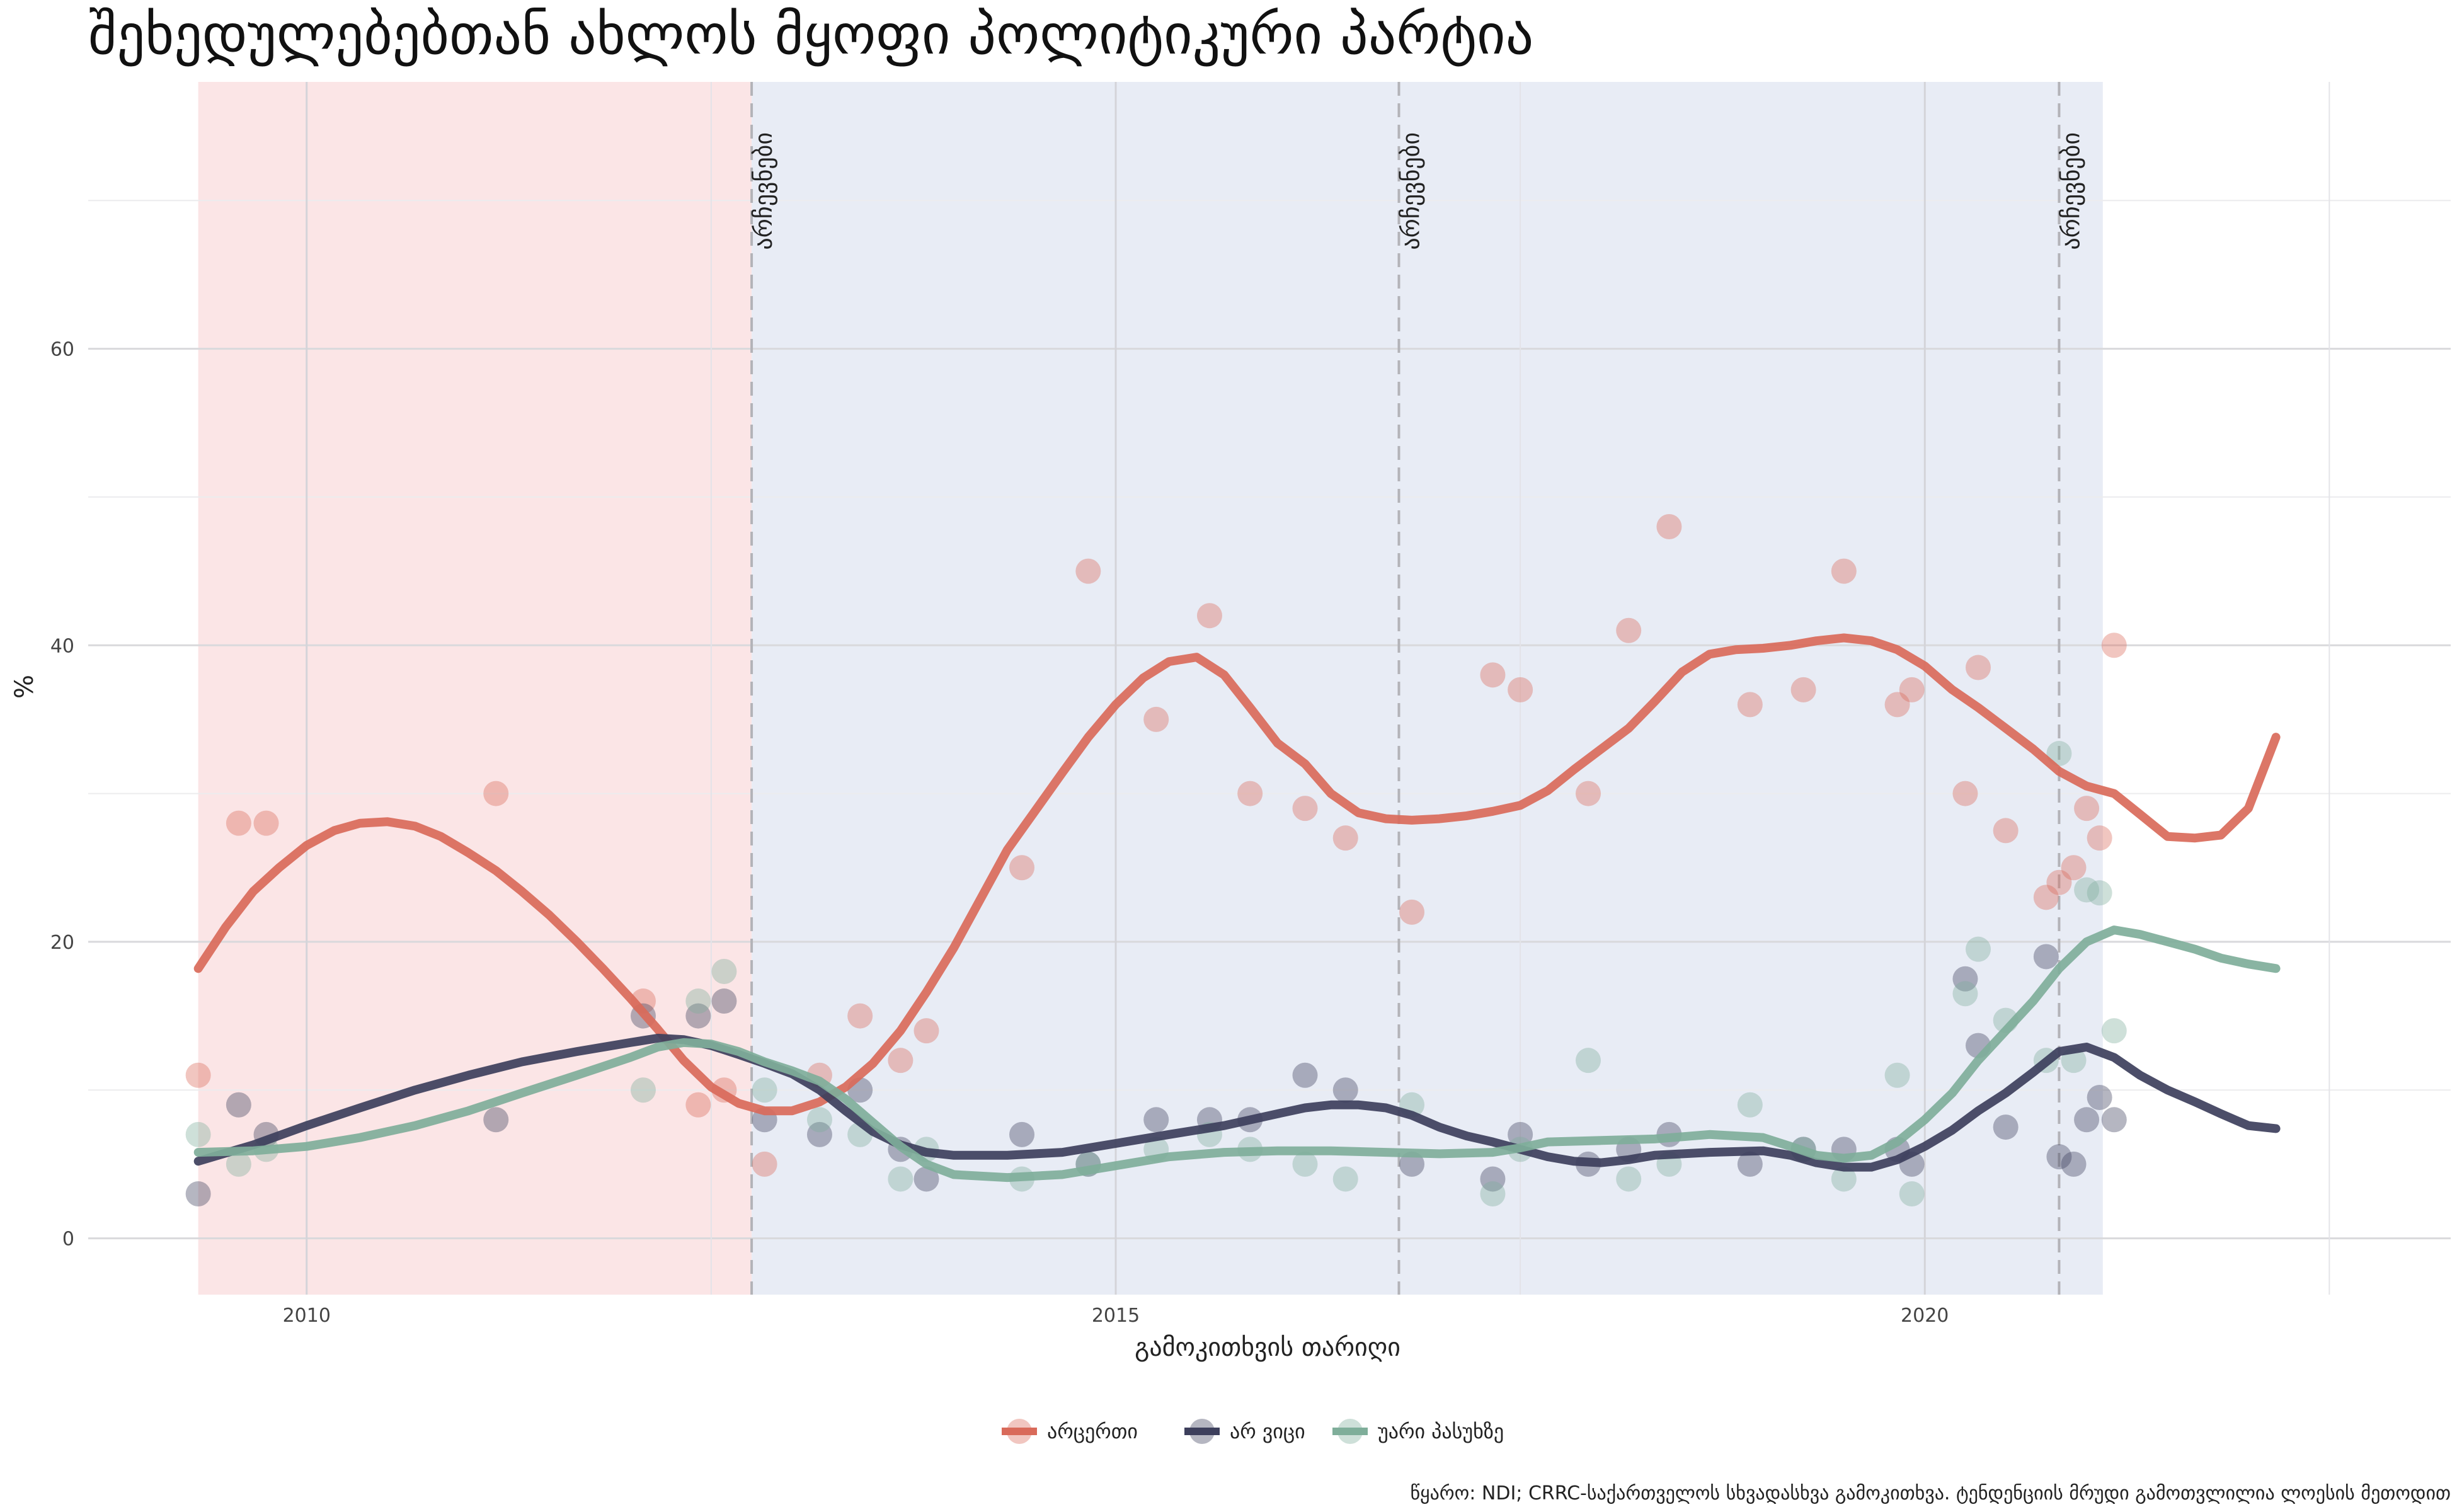 This screenshot has height=1512, width=2457. What do you see at coordinates (62, 943) in the screenshot?
I see `y-tick-label: 20` at bounding box center [62, 943].